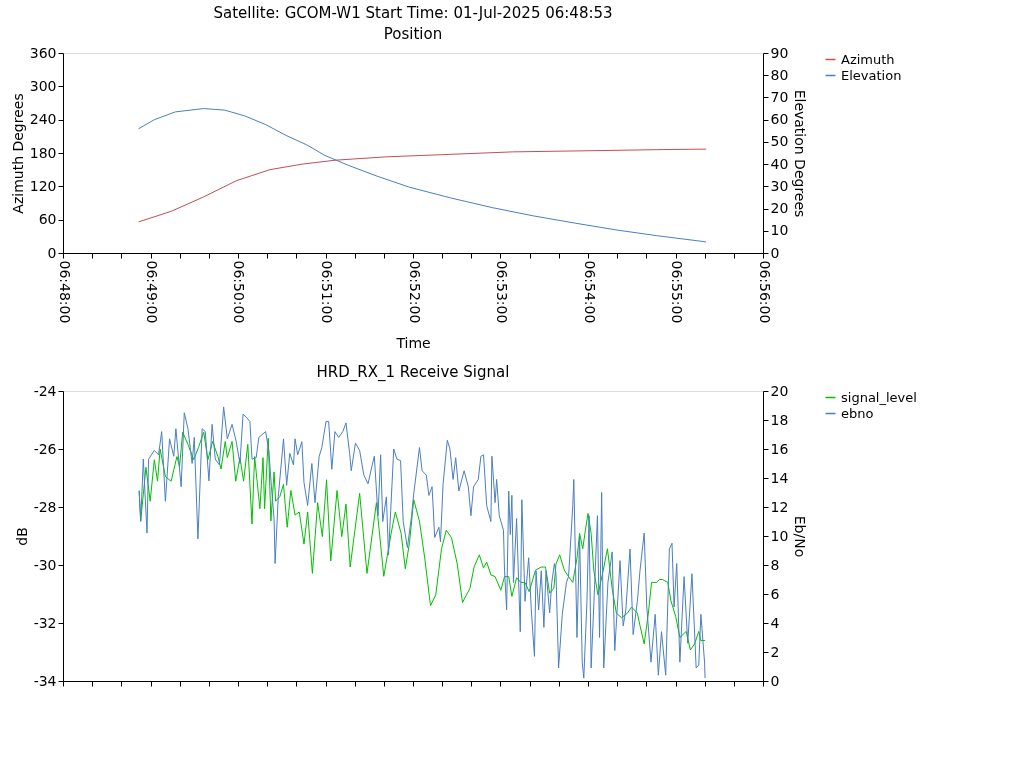 This screenshot has width=1024, height=768. What do you see at coordinates (414, 292) in the screenshot?
I see `x-tick-label: 06:52:00` at bounding box center [414, 292].